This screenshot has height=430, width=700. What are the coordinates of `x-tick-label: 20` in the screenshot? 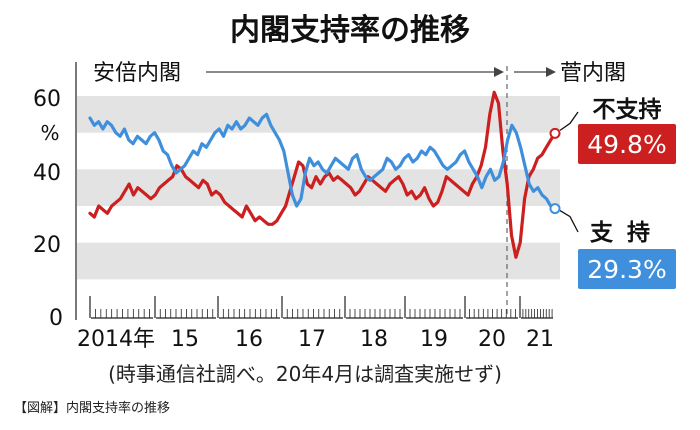 It's located at (492, 339).